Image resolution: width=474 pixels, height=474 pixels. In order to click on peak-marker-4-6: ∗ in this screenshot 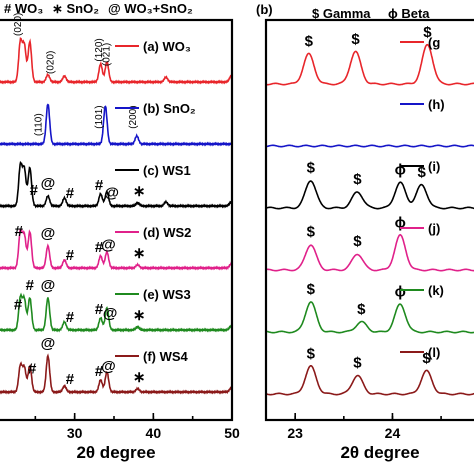, I will do `click(139, 315)`.